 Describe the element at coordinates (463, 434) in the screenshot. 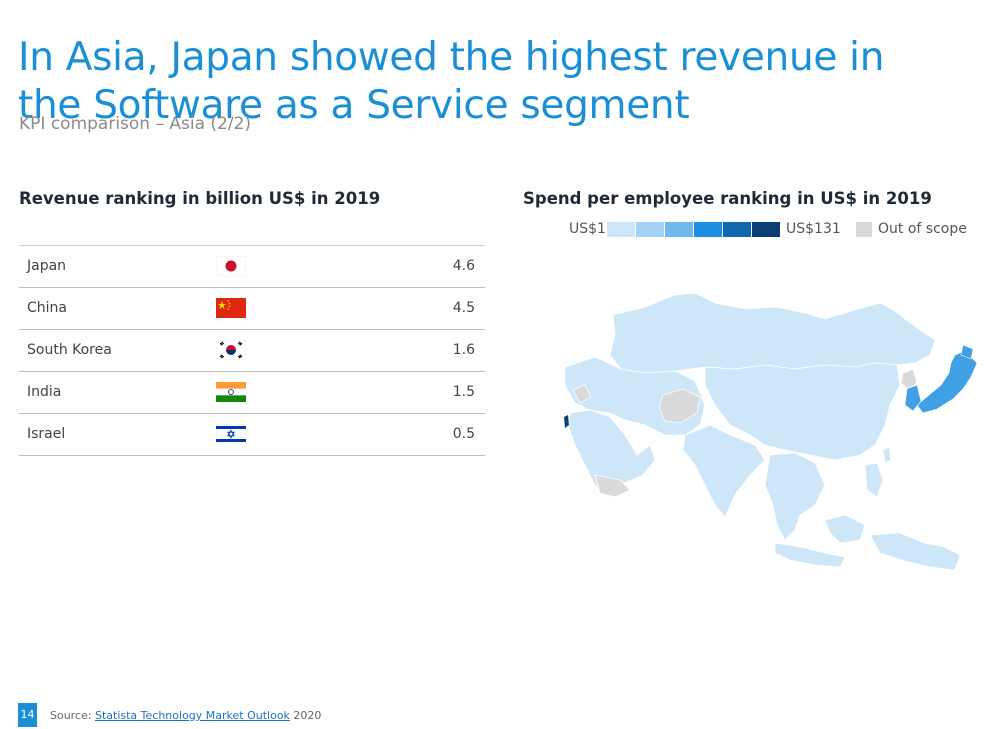

I see `revenue-value: 0.5` at that location.